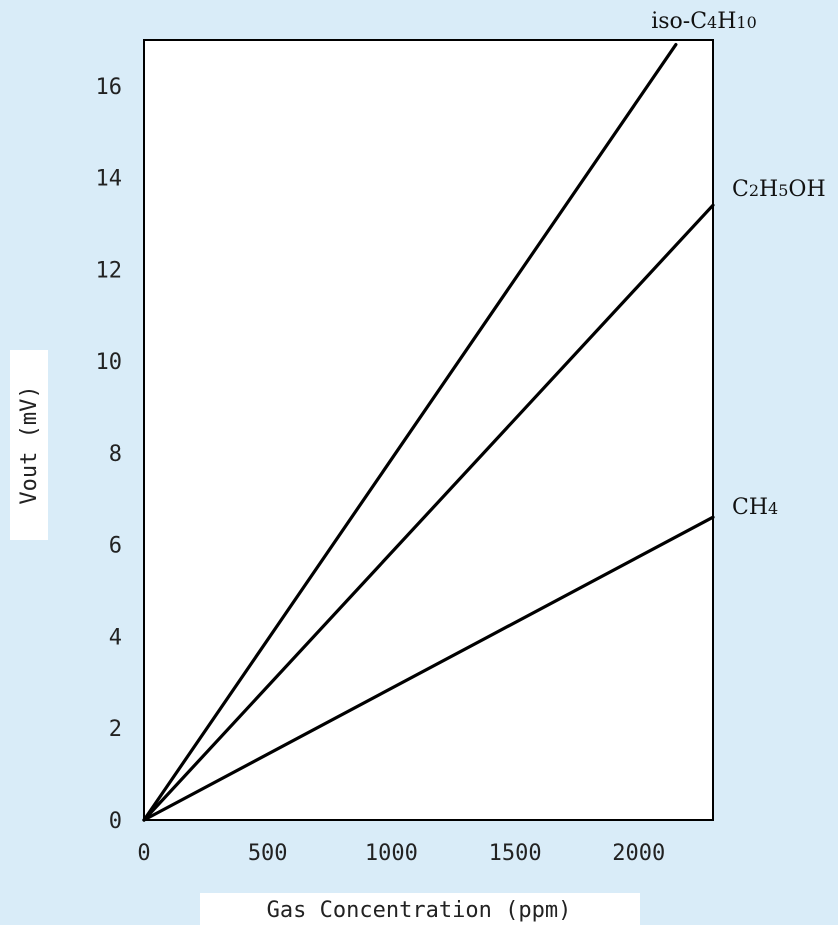 The height and width of the screenshot is (925, 838). I want to click on y-tick-label: 10, so click(109, 362).